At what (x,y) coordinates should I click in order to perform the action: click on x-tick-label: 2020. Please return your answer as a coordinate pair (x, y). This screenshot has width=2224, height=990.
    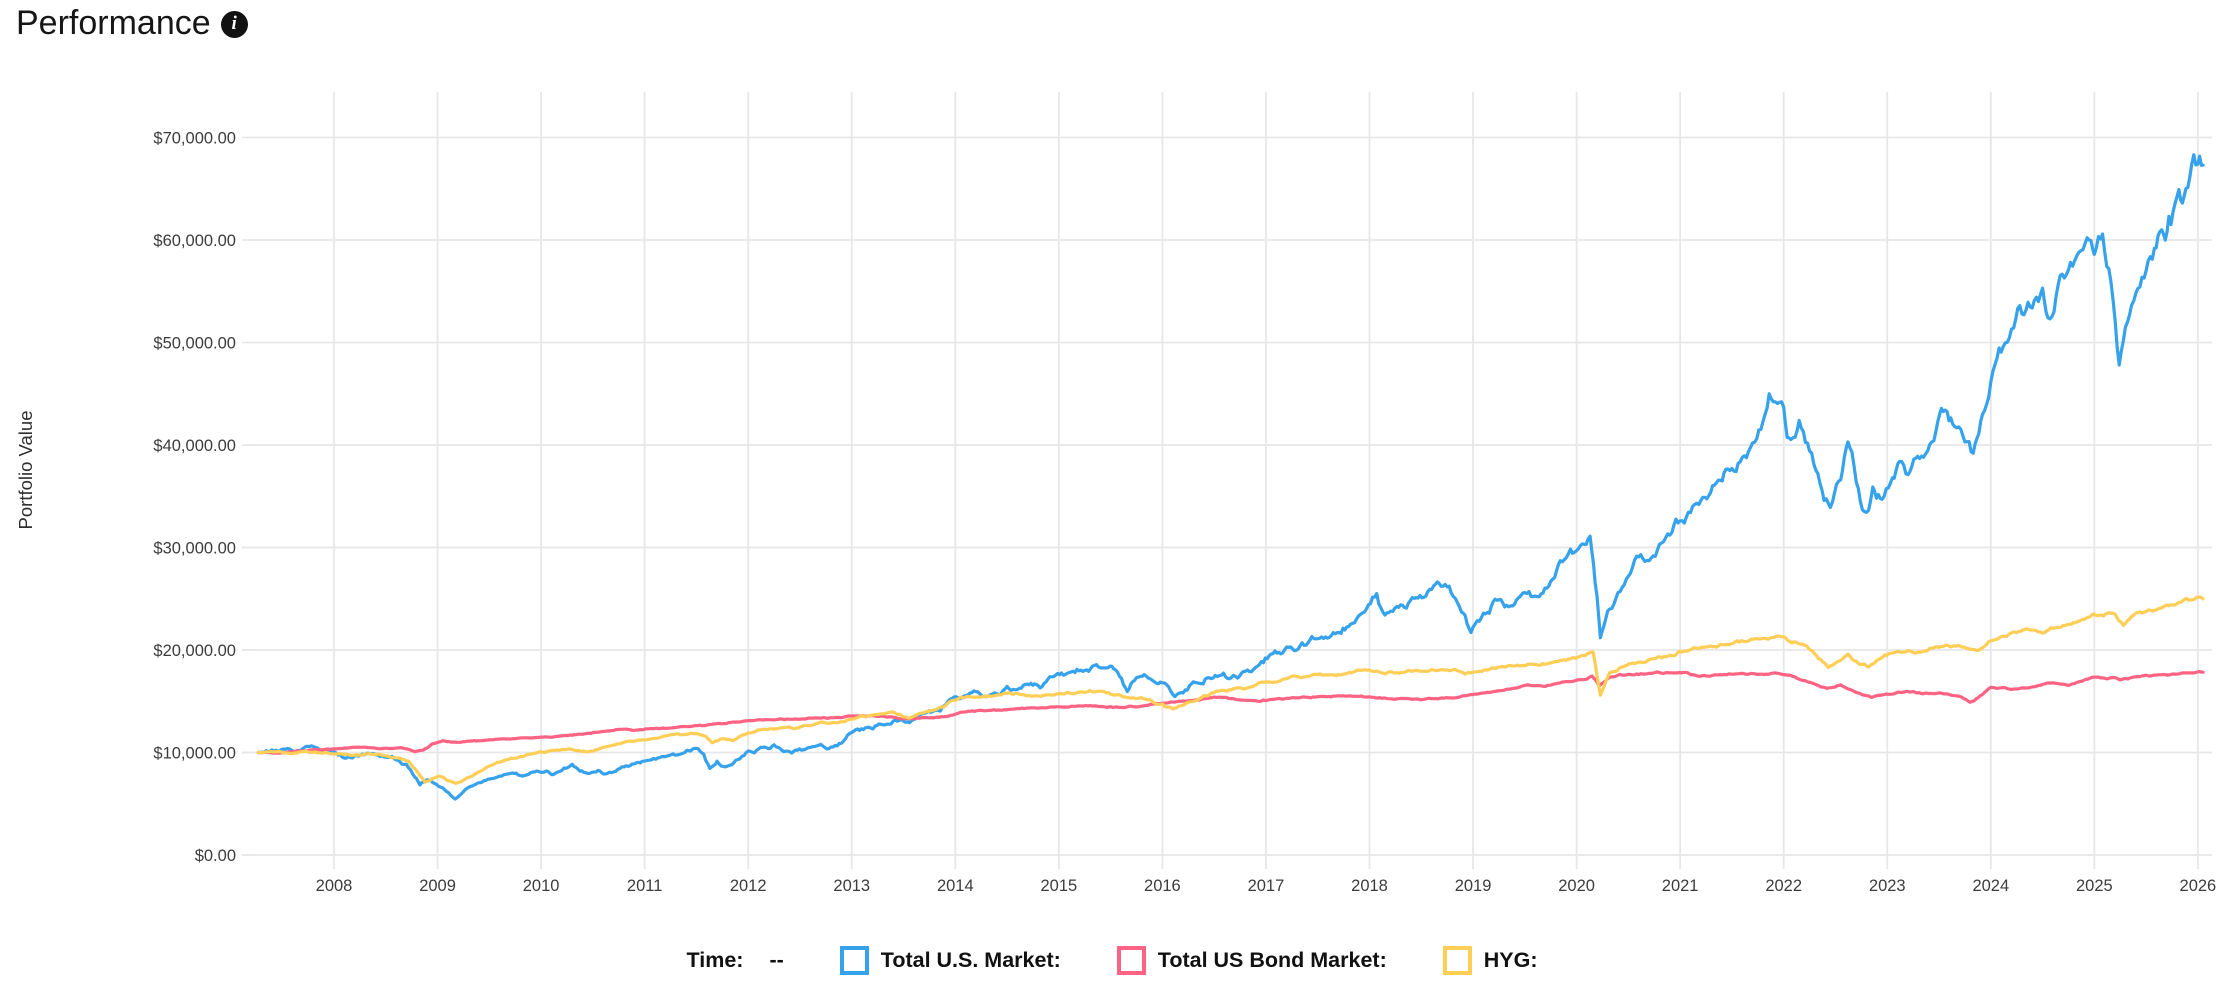
    Looking at the image, I should click on (1576, 886).